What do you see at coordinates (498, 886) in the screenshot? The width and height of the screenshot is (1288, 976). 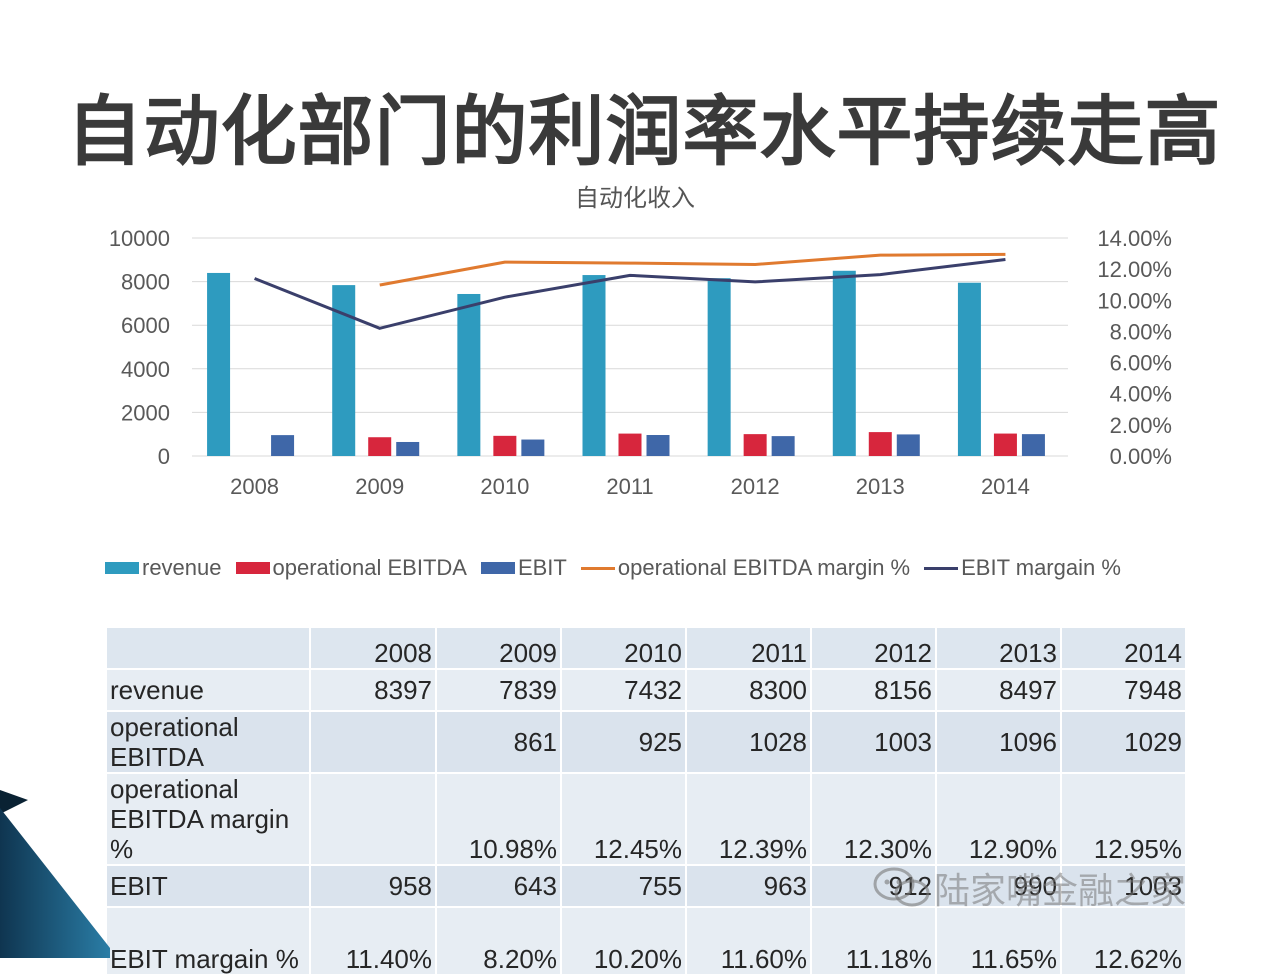 I see `table-cell: 643` at bounding box center [498, 886].